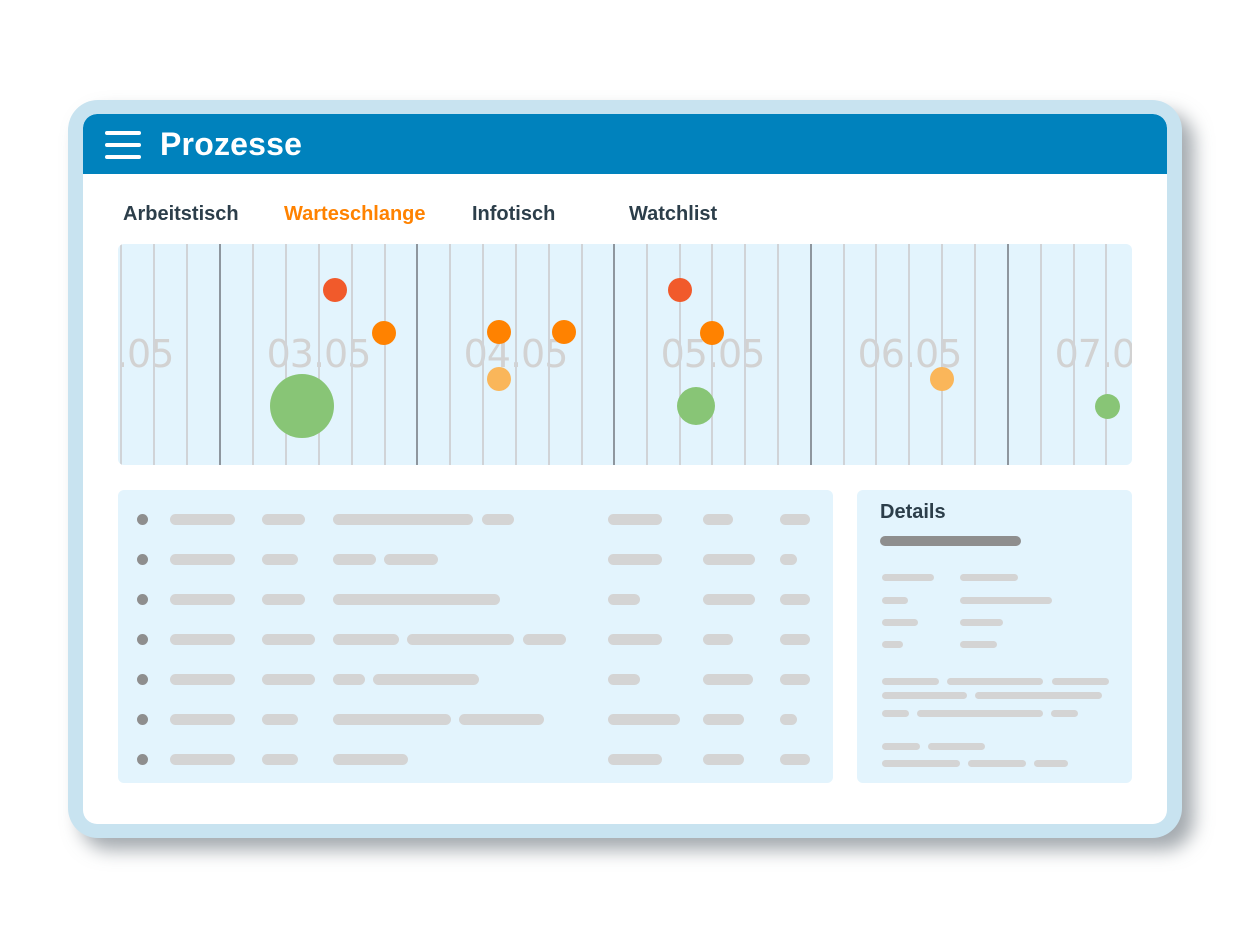 The width and height of the screenshot is (1251, 938). Describe the element at coordinates (181, 214) in the screenshot. I see `tab-arbeitstisch: Arbeitstisch` at that location.